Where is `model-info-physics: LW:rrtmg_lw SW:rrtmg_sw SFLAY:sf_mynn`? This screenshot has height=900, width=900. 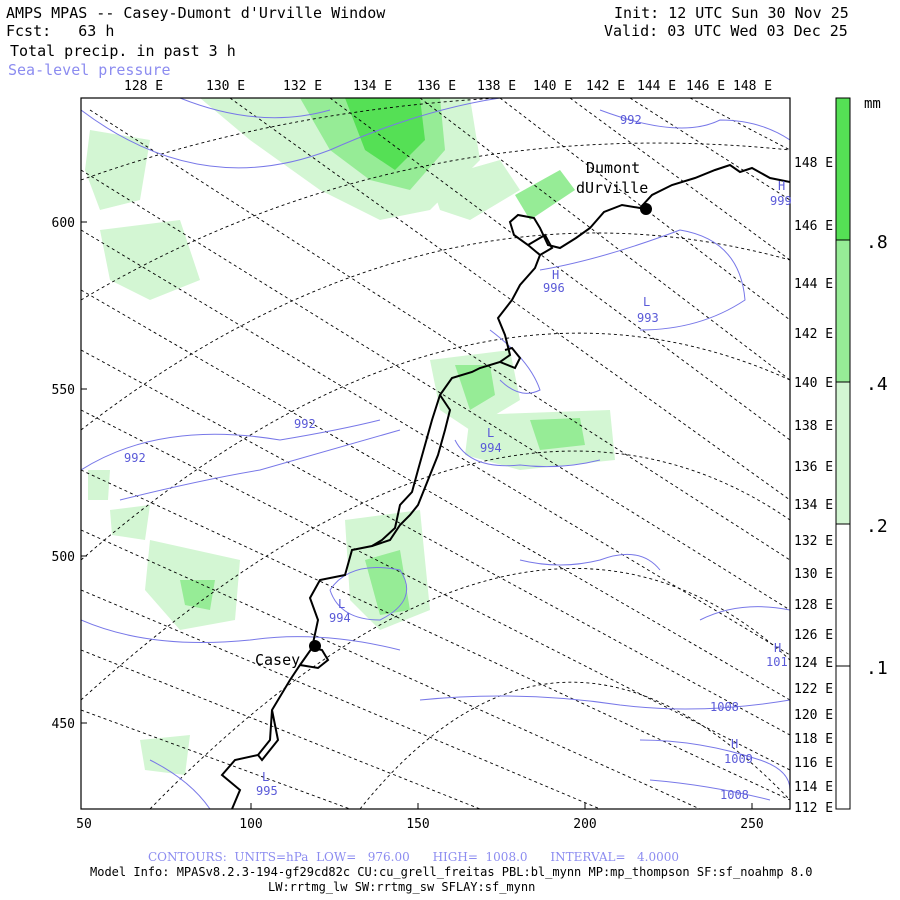 model-info-physics: LW:rrtmg_lw SW:rrtmg_sw SFLAY:sf_mynn is located at coordinates (402, 887).